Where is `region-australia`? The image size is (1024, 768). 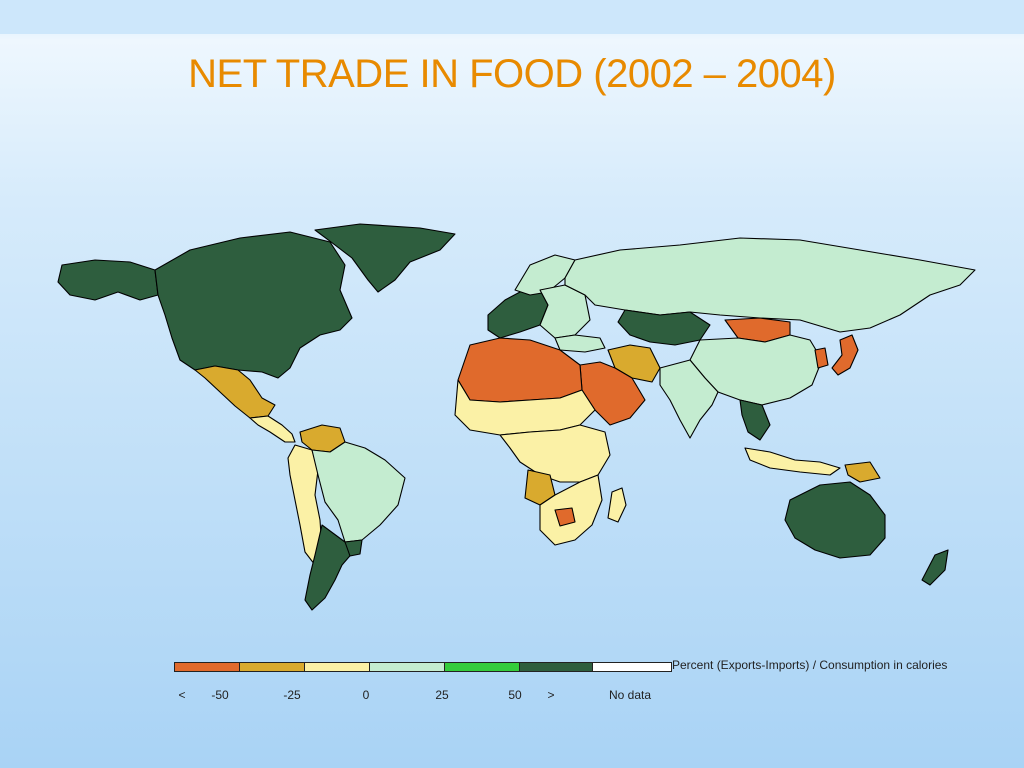 region-australia is located at coordinates (835, 520).